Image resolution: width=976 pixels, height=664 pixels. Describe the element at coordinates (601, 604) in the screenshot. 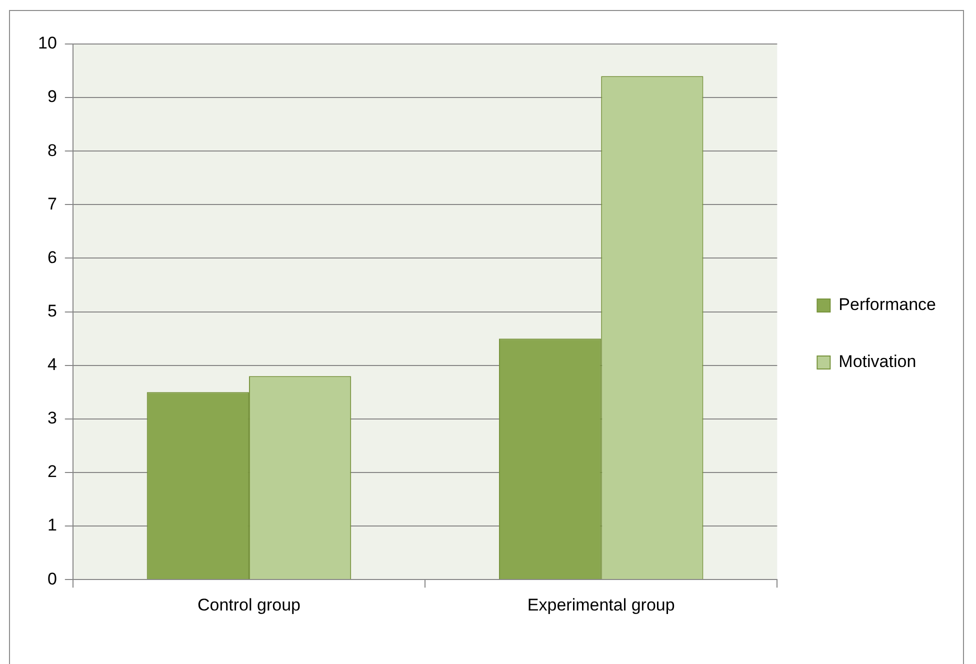

I see `x-tick-label: Experimental group` at that location.